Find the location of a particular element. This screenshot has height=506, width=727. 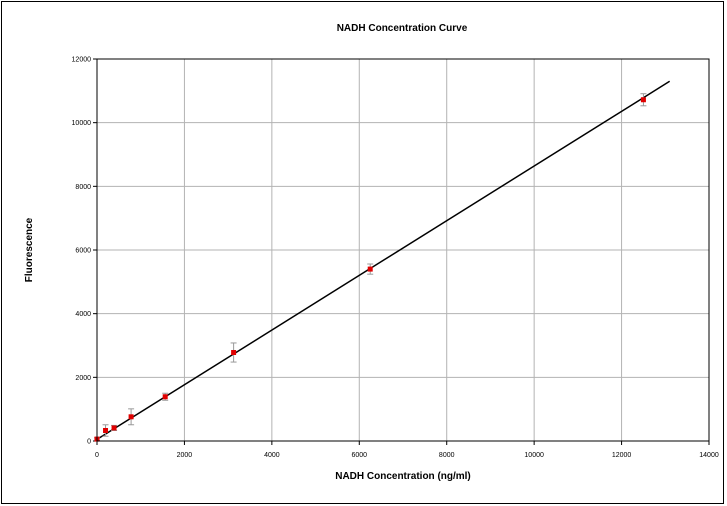

x-tick-label: 6000 is located at coordinates (359, 455).